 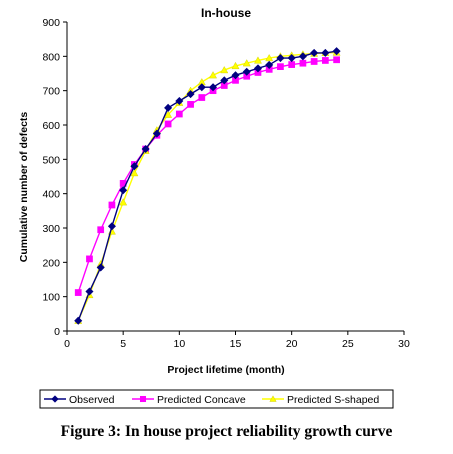 What do you see at coordinates (51, 229) in the screenshot?
I see `y-tick-label: 300` at bounding box center [51, 229].